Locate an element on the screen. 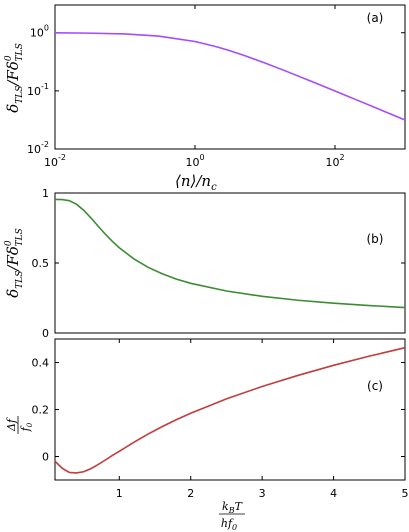 Image resolution: width=409 pixels, height=532 pixels. panel-a-ylabel-delta: δ is located at coordinates (13, 108).